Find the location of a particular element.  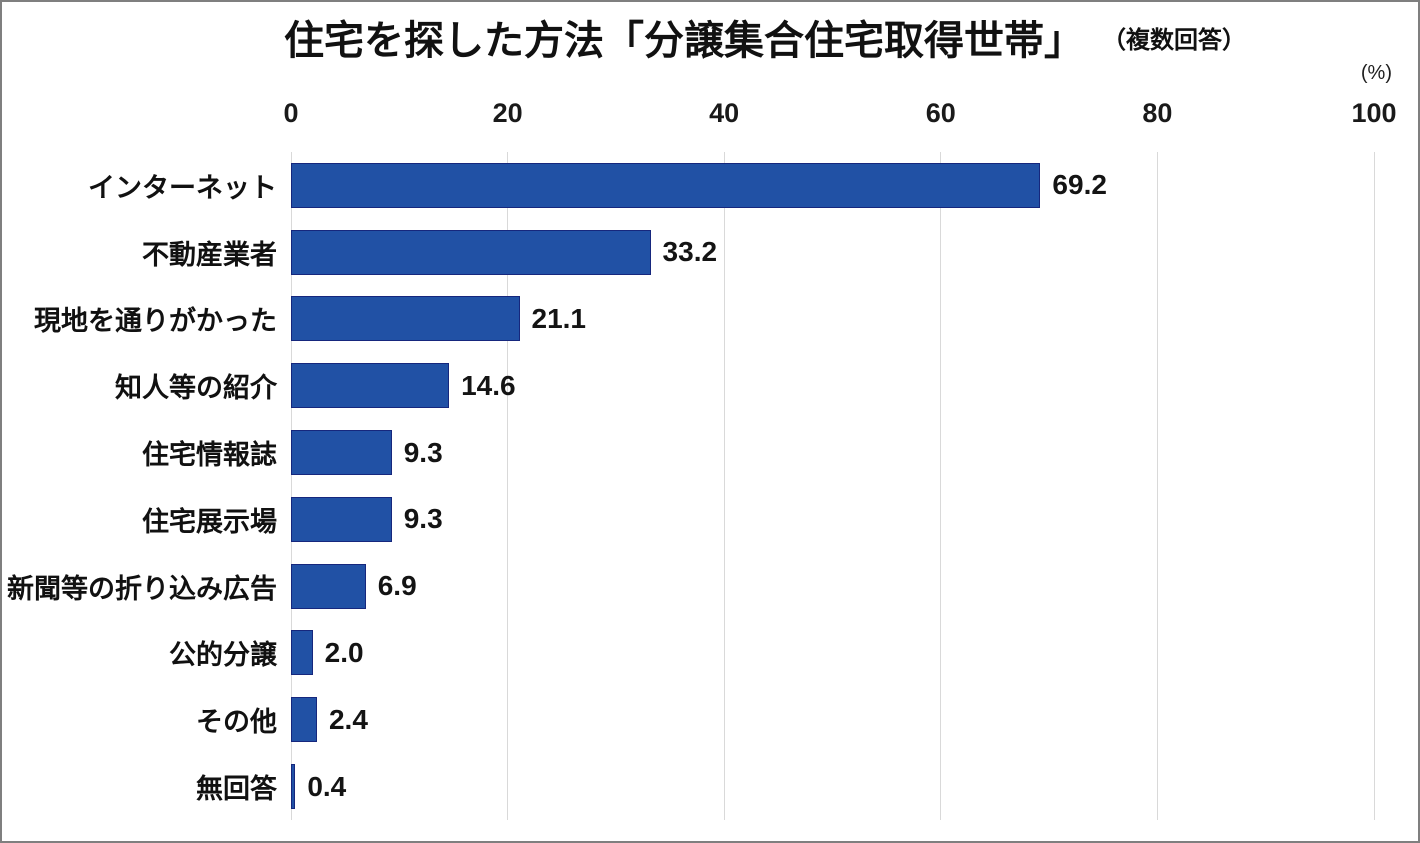

bar-row: 知人等の紹介 14.6 is located at coordinates (698, 385).